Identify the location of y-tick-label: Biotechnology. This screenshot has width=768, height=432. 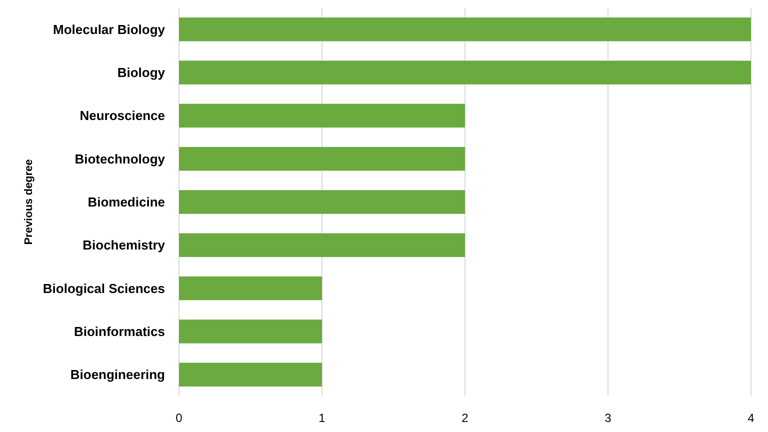
(120, 158).